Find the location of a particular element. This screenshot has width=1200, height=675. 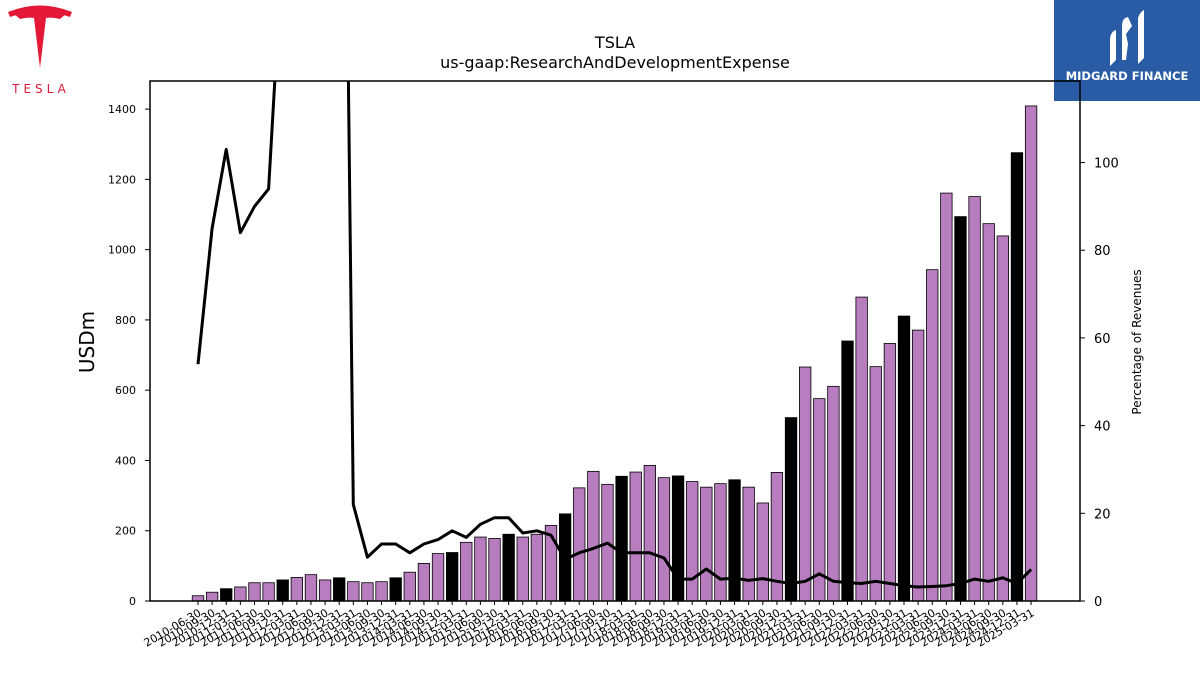

tesla-t-icon is located at coordinates (40, 36).